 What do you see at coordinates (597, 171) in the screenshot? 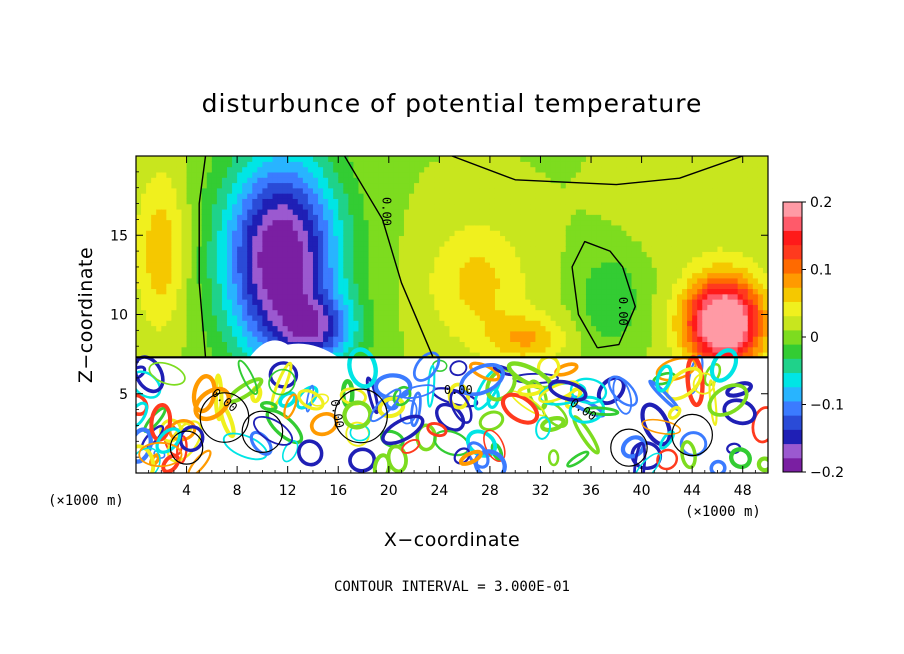
I see `contour-line` at bounding box center [597, 171].